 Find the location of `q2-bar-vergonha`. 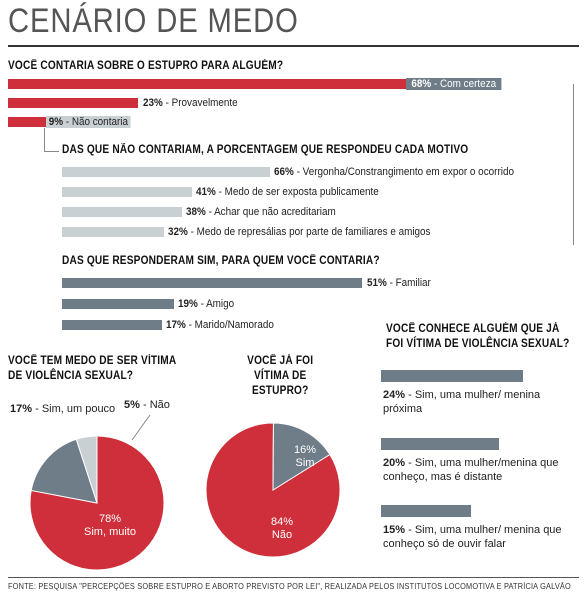

q2-bar-vergonha is located at coordinates (166, 172).